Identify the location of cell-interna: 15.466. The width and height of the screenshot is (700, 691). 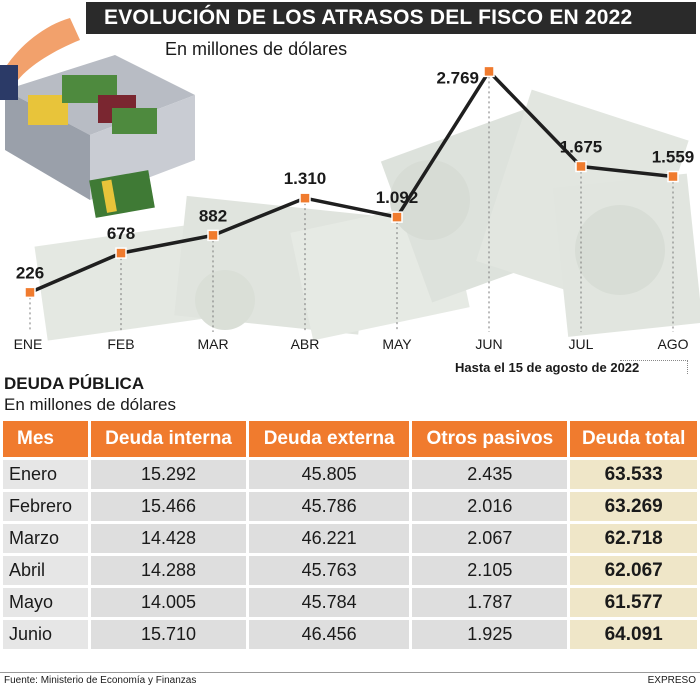
(169, 506).